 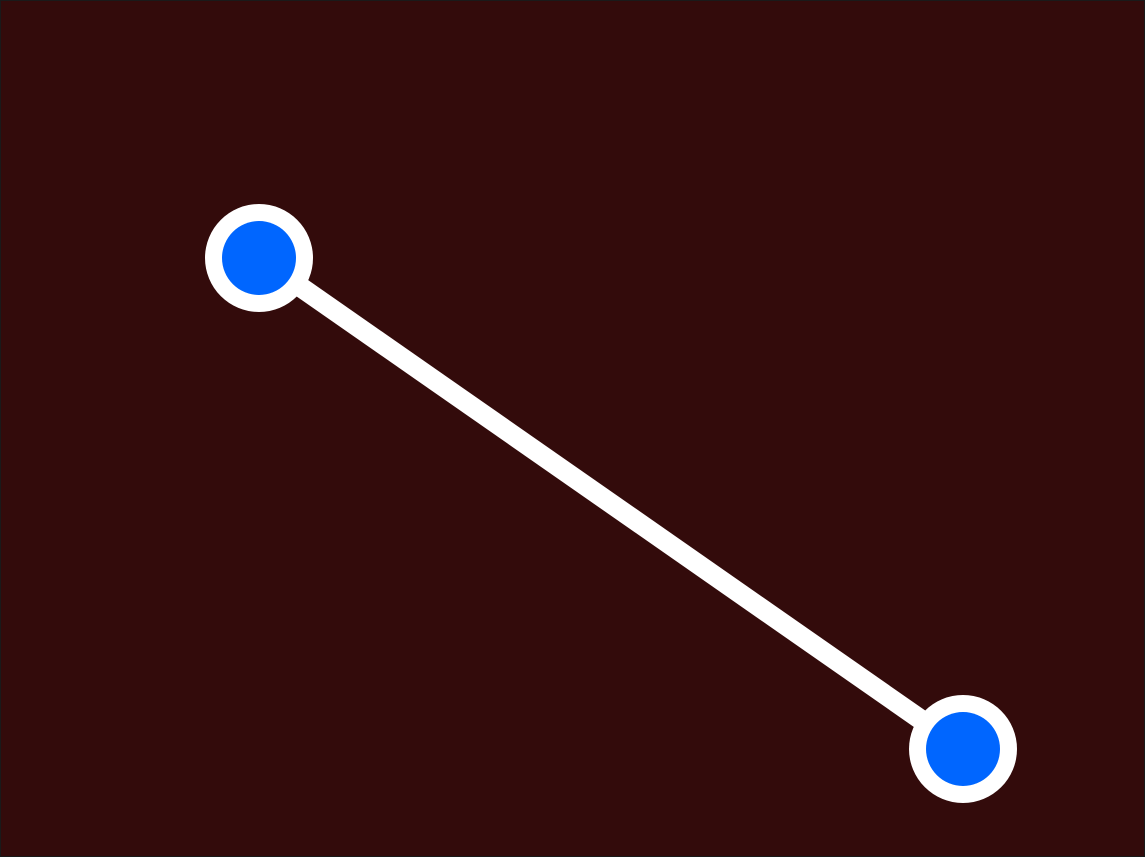 I want to click on end-handle-dot, so click(x=963, y=749).